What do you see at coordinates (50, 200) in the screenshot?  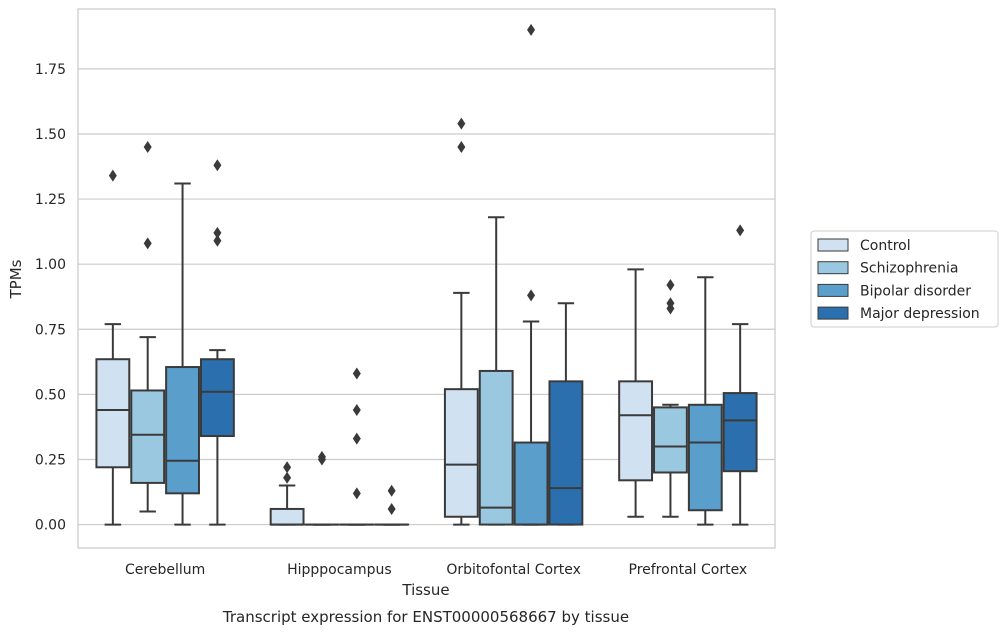 I see `y-tick-label: 1.25` at bounding box center [50, 200].